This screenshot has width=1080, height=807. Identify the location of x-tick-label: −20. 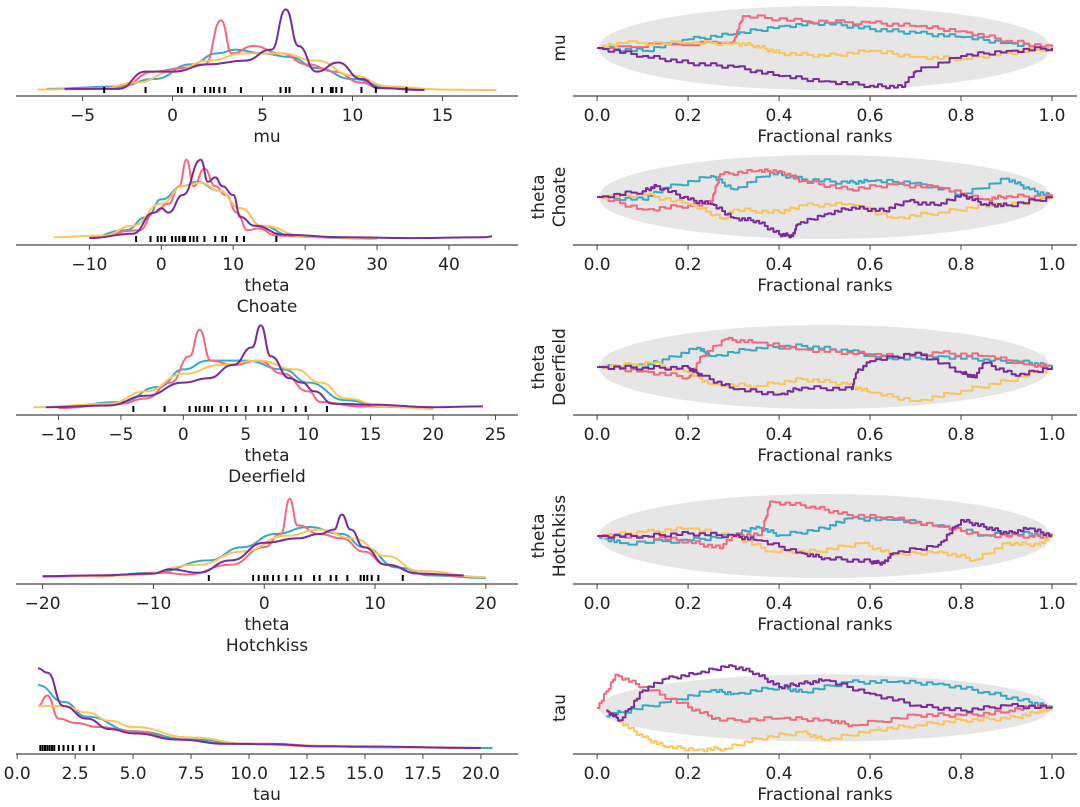
(43, 604).